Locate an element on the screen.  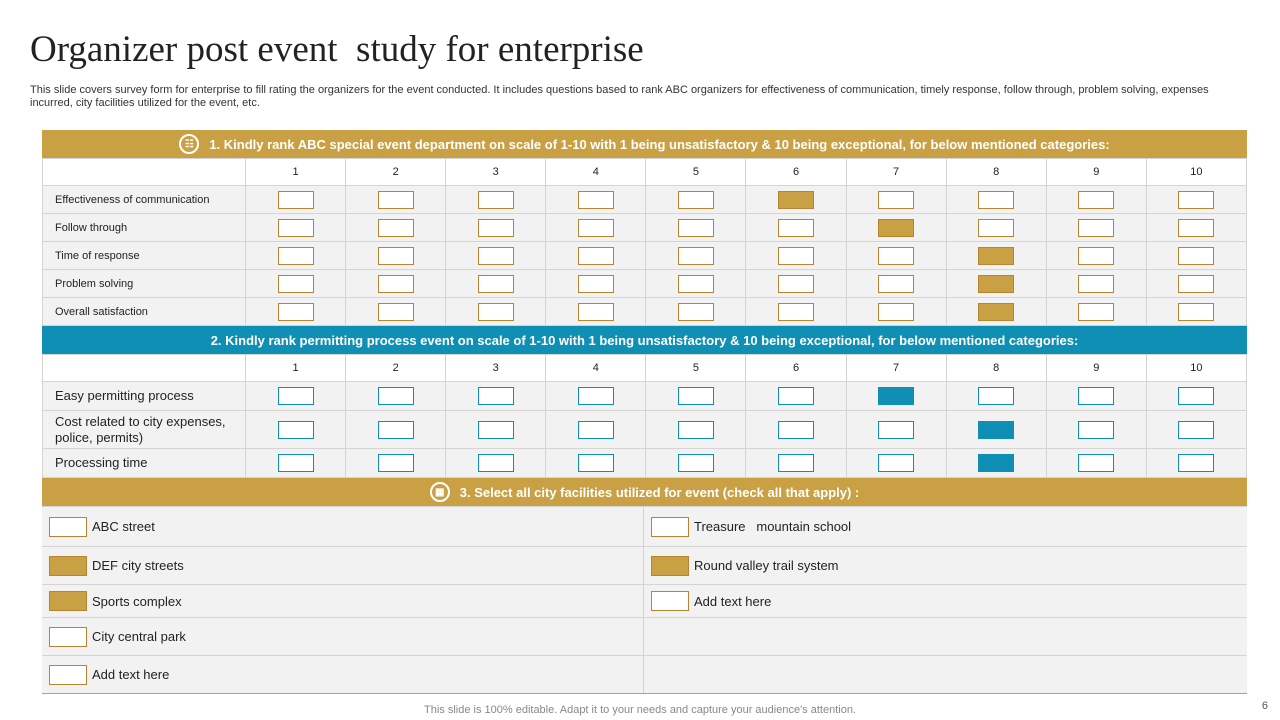
facility-label: ABC street is located at coordinates (123, 526).